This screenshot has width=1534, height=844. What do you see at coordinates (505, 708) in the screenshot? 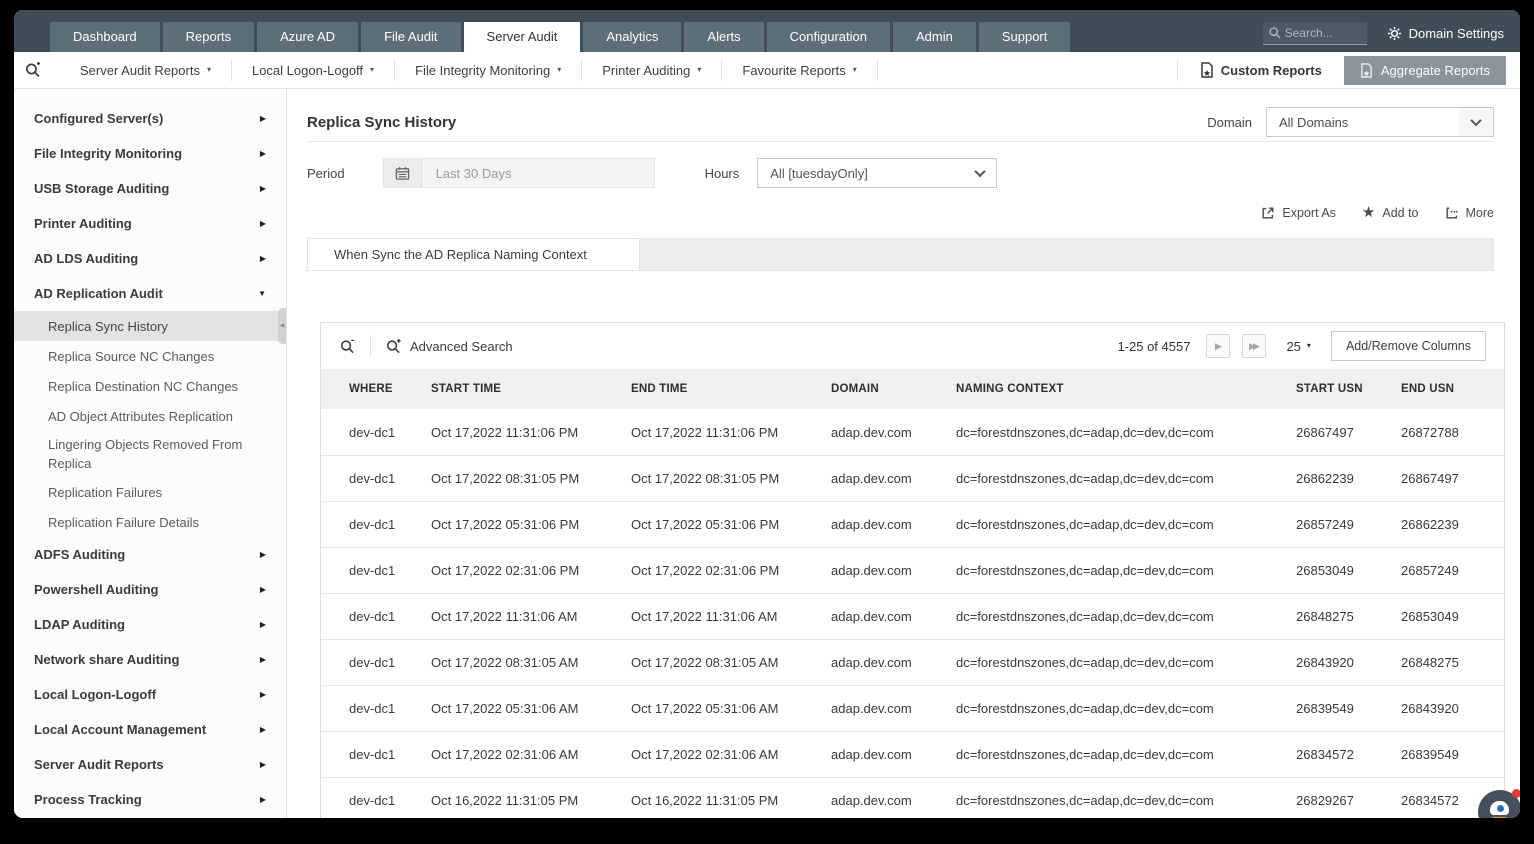
I see `cell-start-time: Oct 17,2022 05:31:06 AM` at bounding box center [505, 708].